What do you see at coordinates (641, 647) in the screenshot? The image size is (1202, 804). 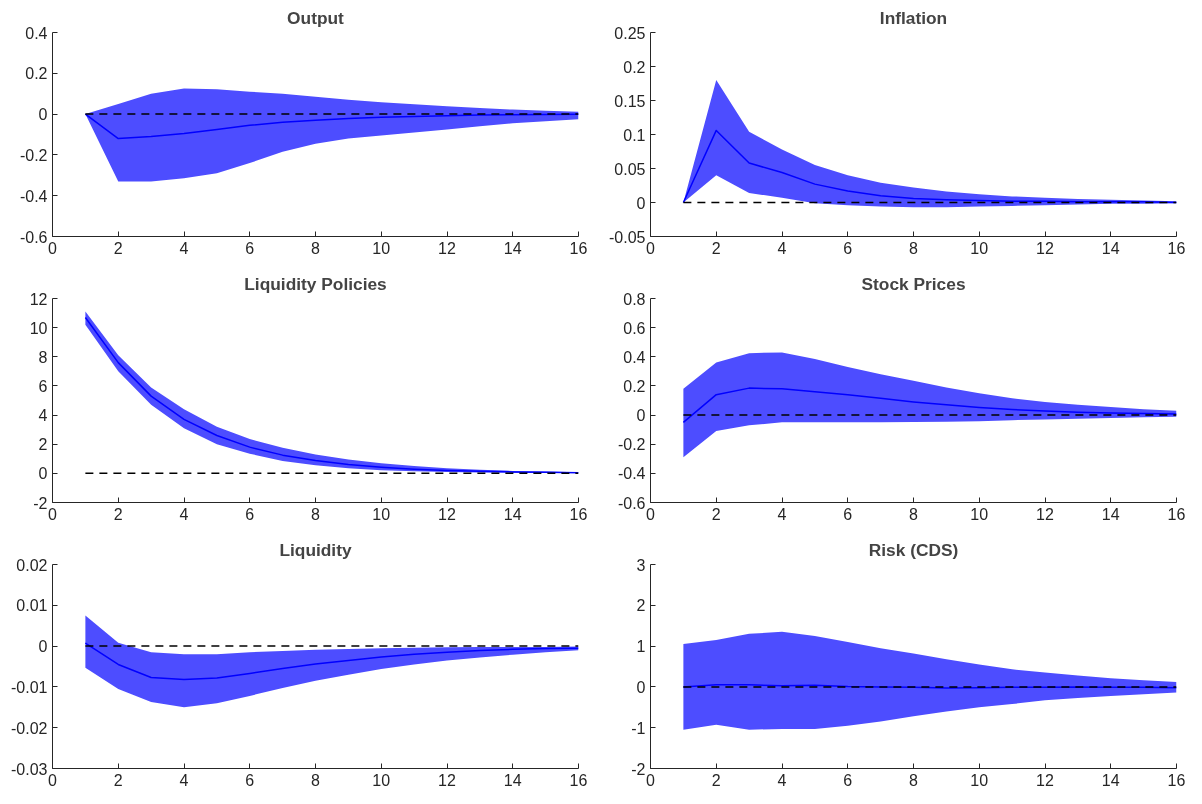 I see `y-tick-label: 1` at bounding box center [641, 647].